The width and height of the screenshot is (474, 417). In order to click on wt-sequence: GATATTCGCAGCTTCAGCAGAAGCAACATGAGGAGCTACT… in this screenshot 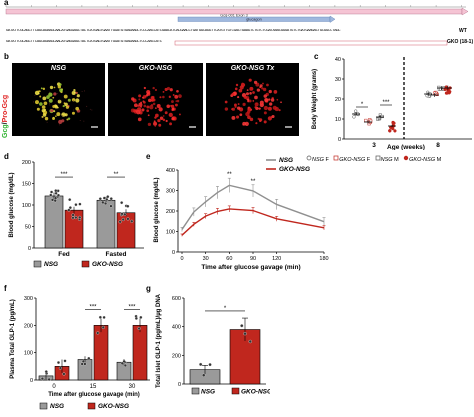, I will do `click(173, 31)`.